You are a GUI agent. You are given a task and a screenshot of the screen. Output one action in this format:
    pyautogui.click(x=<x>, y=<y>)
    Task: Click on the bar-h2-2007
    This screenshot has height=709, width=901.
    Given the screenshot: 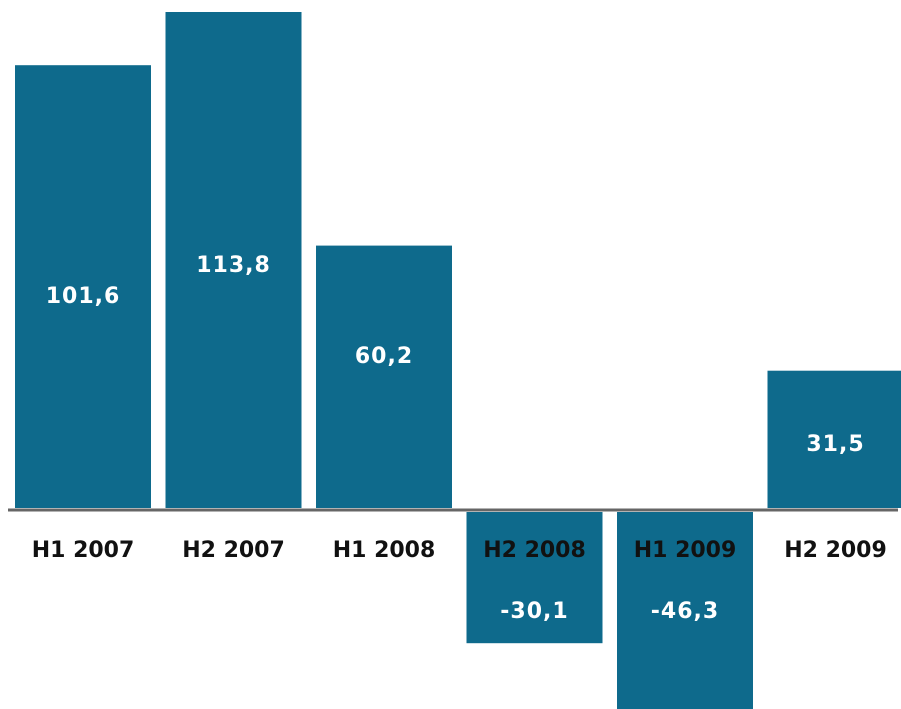 What is the action you would take?
    pyautogui.click(x=233, y=260)
    